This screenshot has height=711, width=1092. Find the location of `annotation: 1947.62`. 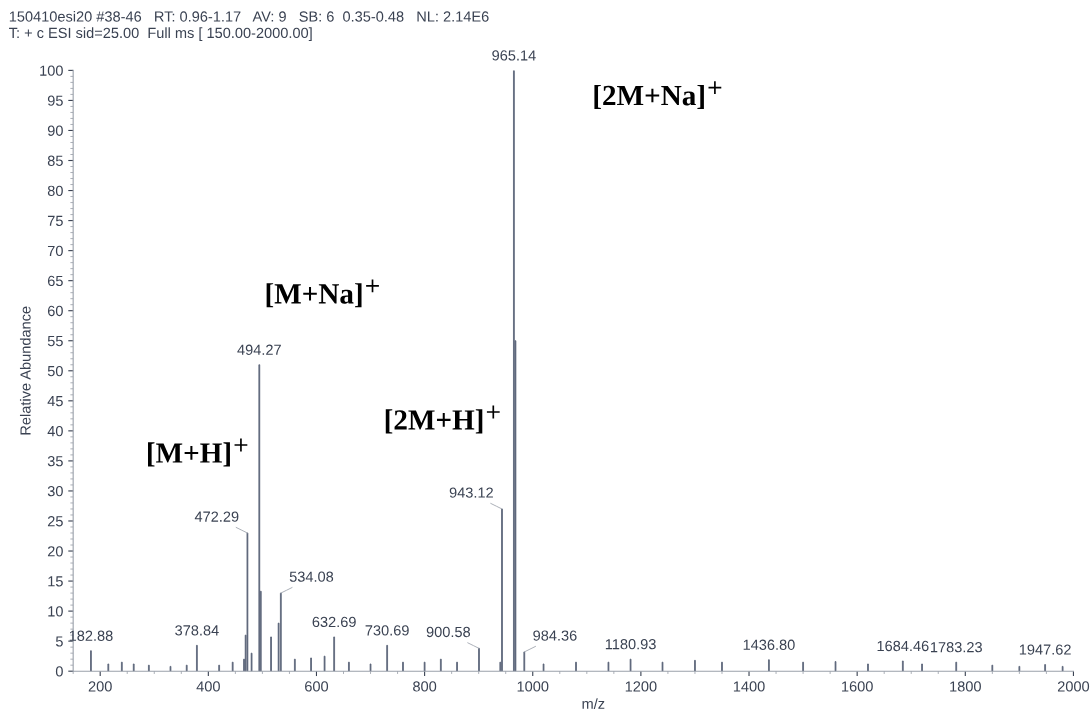

annotation: 1947.62 is located at coordinates (1045, 649).